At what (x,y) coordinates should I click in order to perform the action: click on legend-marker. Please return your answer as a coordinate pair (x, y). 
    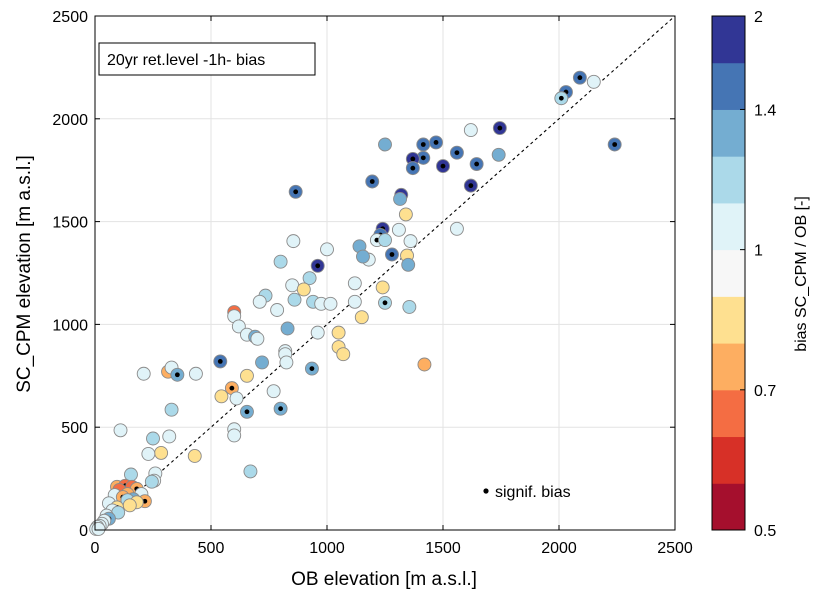
    Looking at the image, I should click on (486, 491).